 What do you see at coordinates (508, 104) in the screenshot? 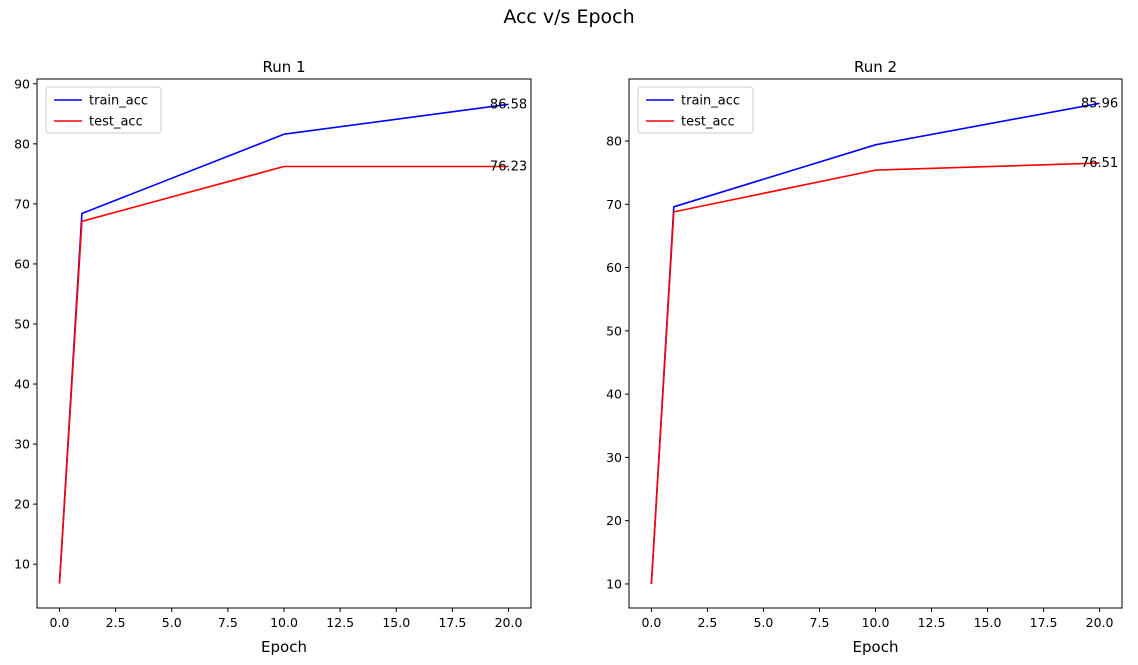
I see `data-label: 86.58` at bounding box center [508, 104].